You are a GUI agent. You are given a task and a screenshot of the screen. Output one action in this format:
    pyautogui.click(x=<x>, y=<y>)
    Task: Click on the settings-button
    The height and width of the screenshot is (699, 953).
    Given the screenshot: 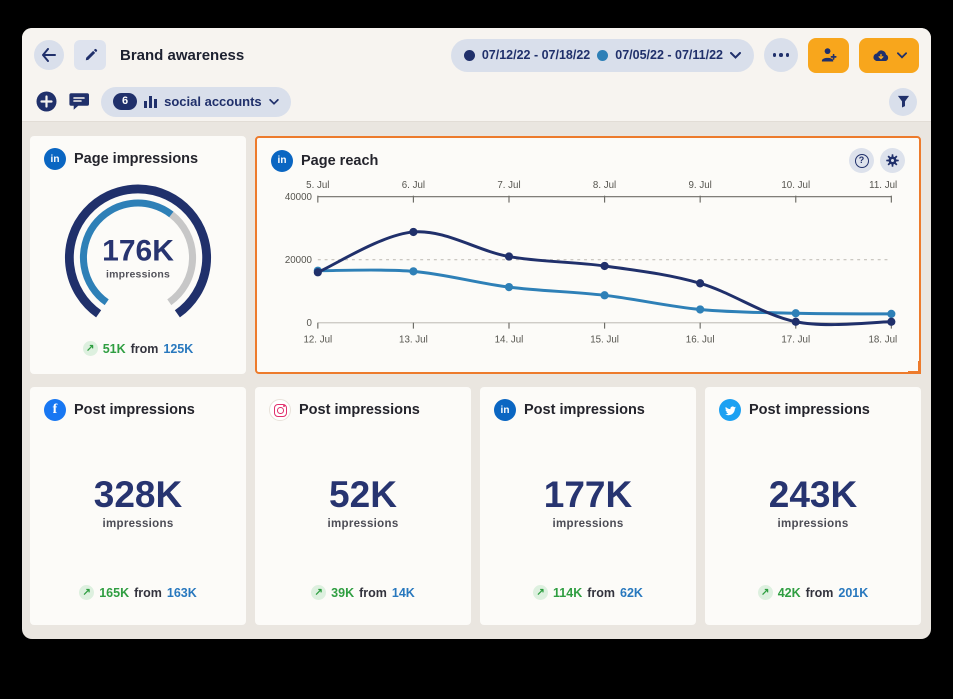 What is the action you would take?
    pyautogui.click(x=892, y=160)
    